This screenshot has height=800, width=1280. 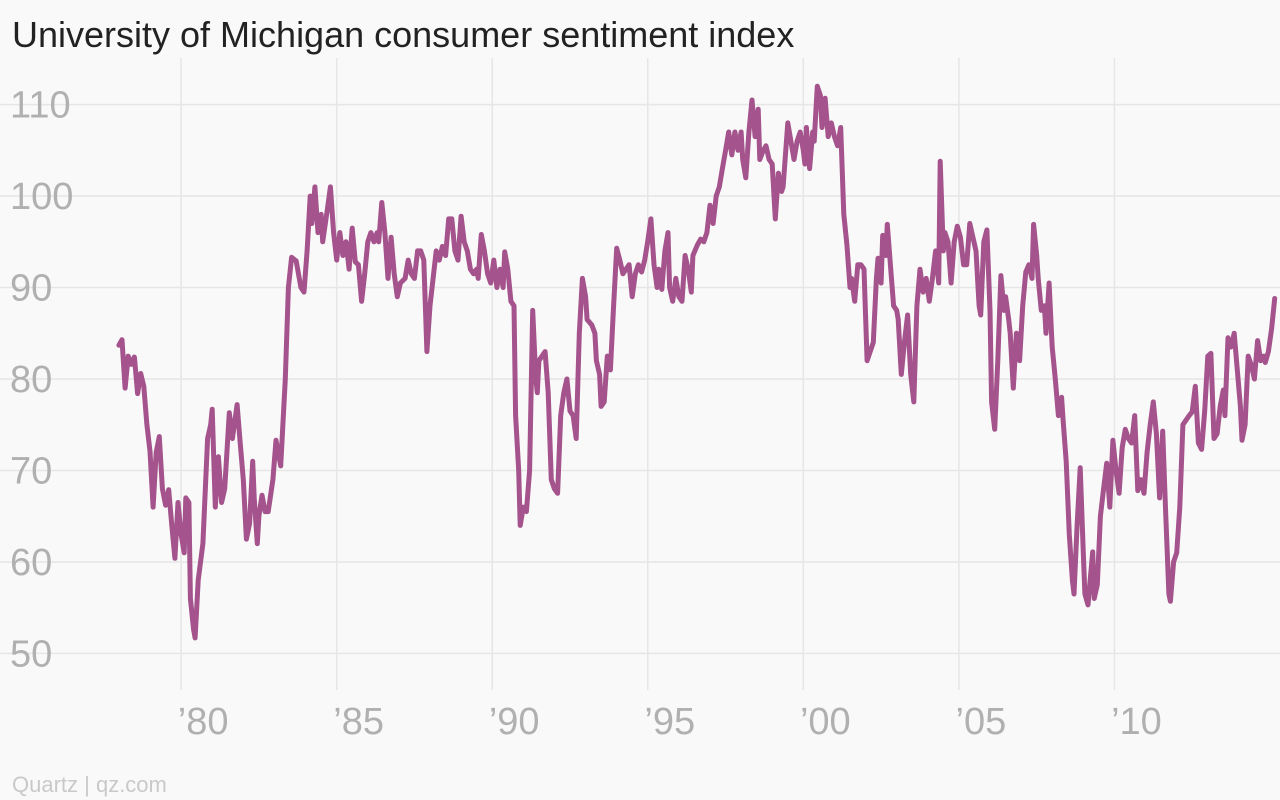 I want to click on y-tick-label-110: 110, so click(x=40, y=106).